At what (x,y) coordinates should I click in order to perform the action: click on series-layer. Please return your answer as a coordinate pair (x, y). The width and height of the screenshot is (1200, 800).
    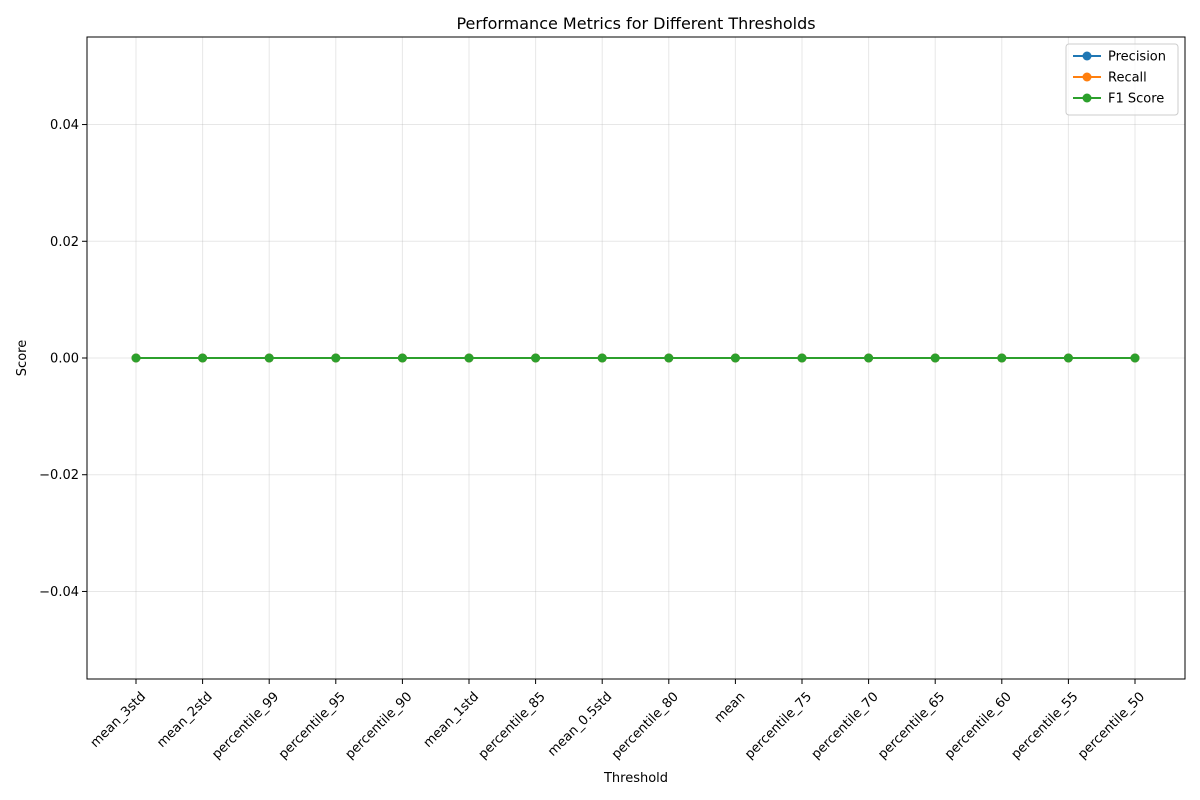
    Looking at the image, I should click on (635, 358).